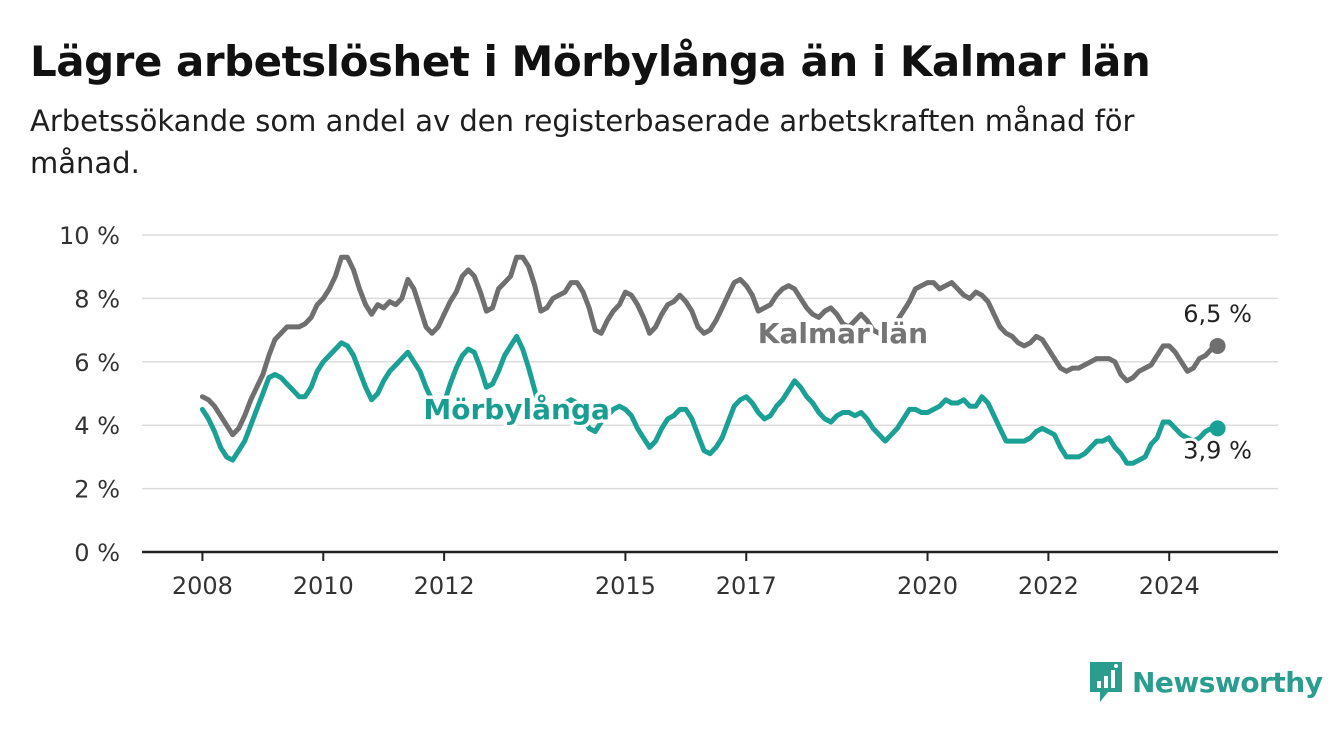 The width and height of the screenshot is (1340, 734). What do you see at coordinates (202, 586) in the screenshot?
I see `x-tick-label: 2008` at bounding box center [202, 586].